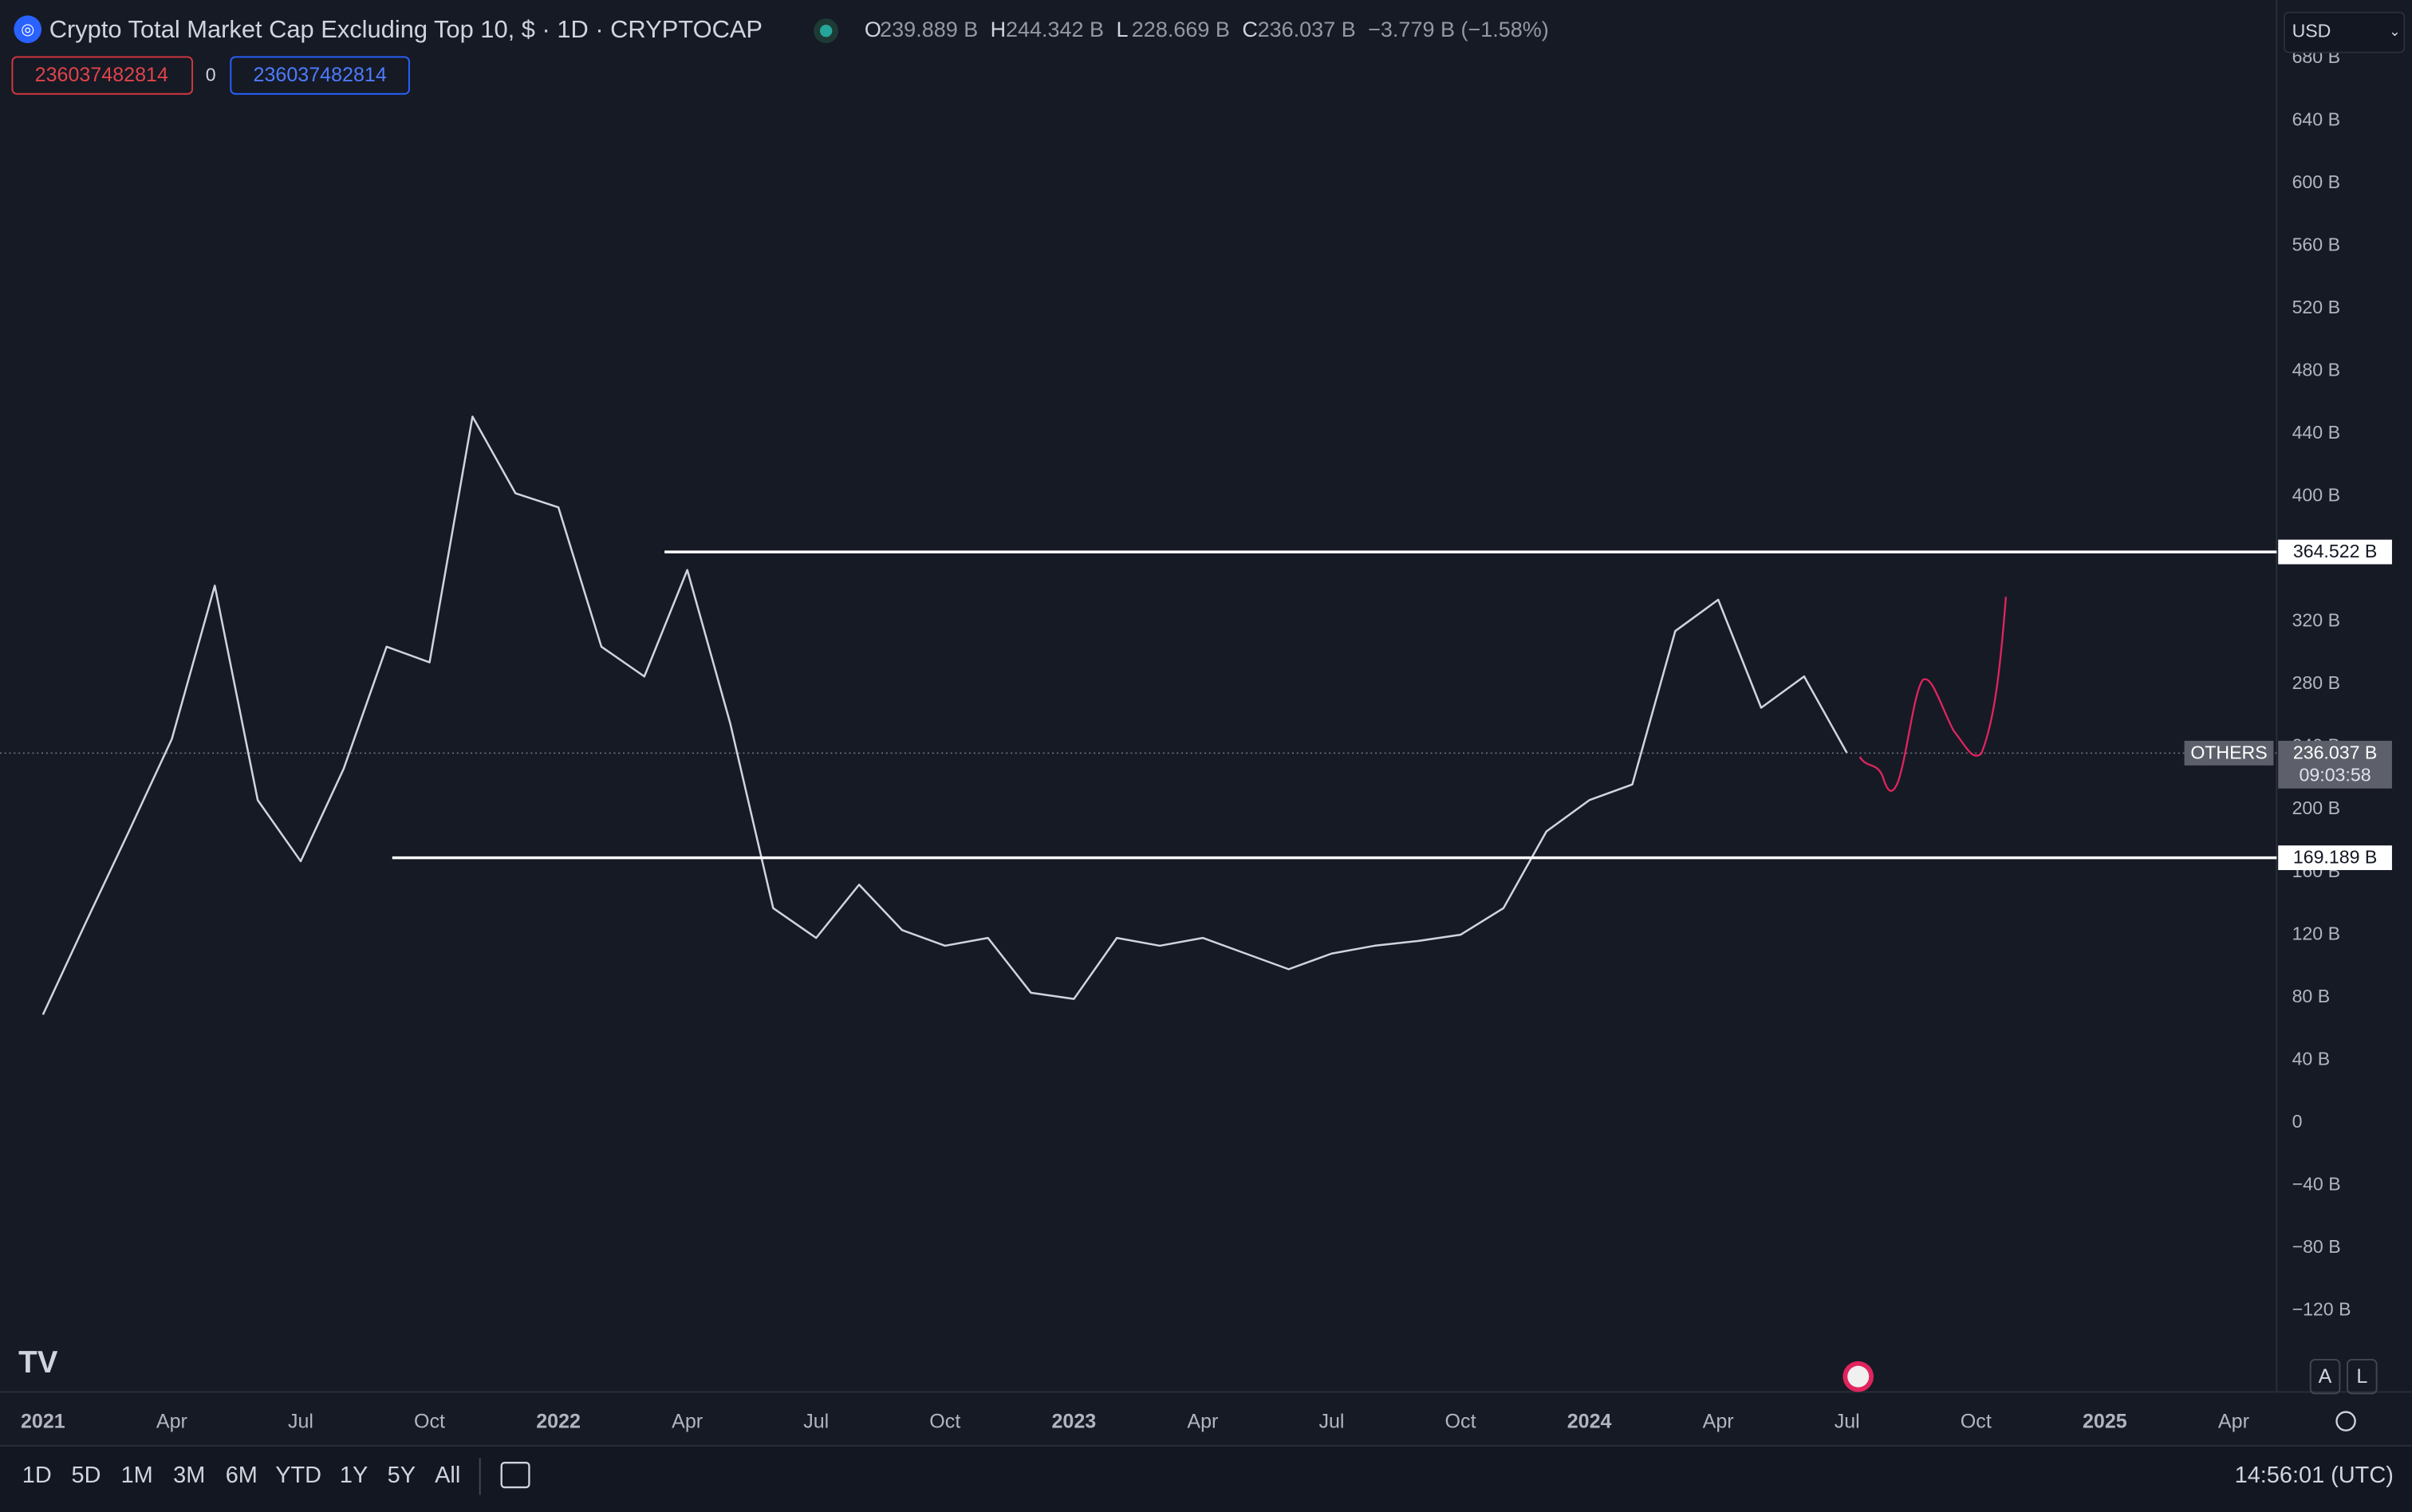 The height and width of the screenshot is (1512, 2412). Describe the element at coordinates (2344, 696) in the screenshot. I see `price-axis` at that location.